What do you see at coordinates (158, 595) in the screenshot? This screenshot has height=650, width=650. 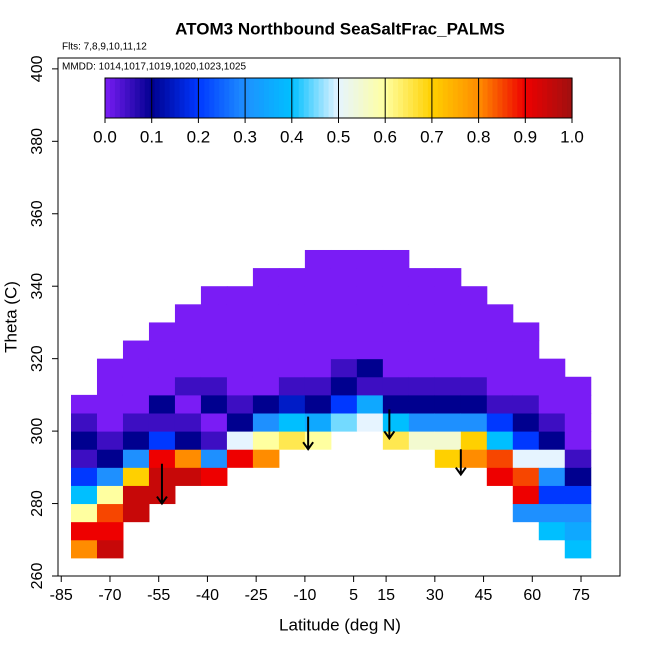 I see `x-tick-label: -55` at bounding box center [158, 595].